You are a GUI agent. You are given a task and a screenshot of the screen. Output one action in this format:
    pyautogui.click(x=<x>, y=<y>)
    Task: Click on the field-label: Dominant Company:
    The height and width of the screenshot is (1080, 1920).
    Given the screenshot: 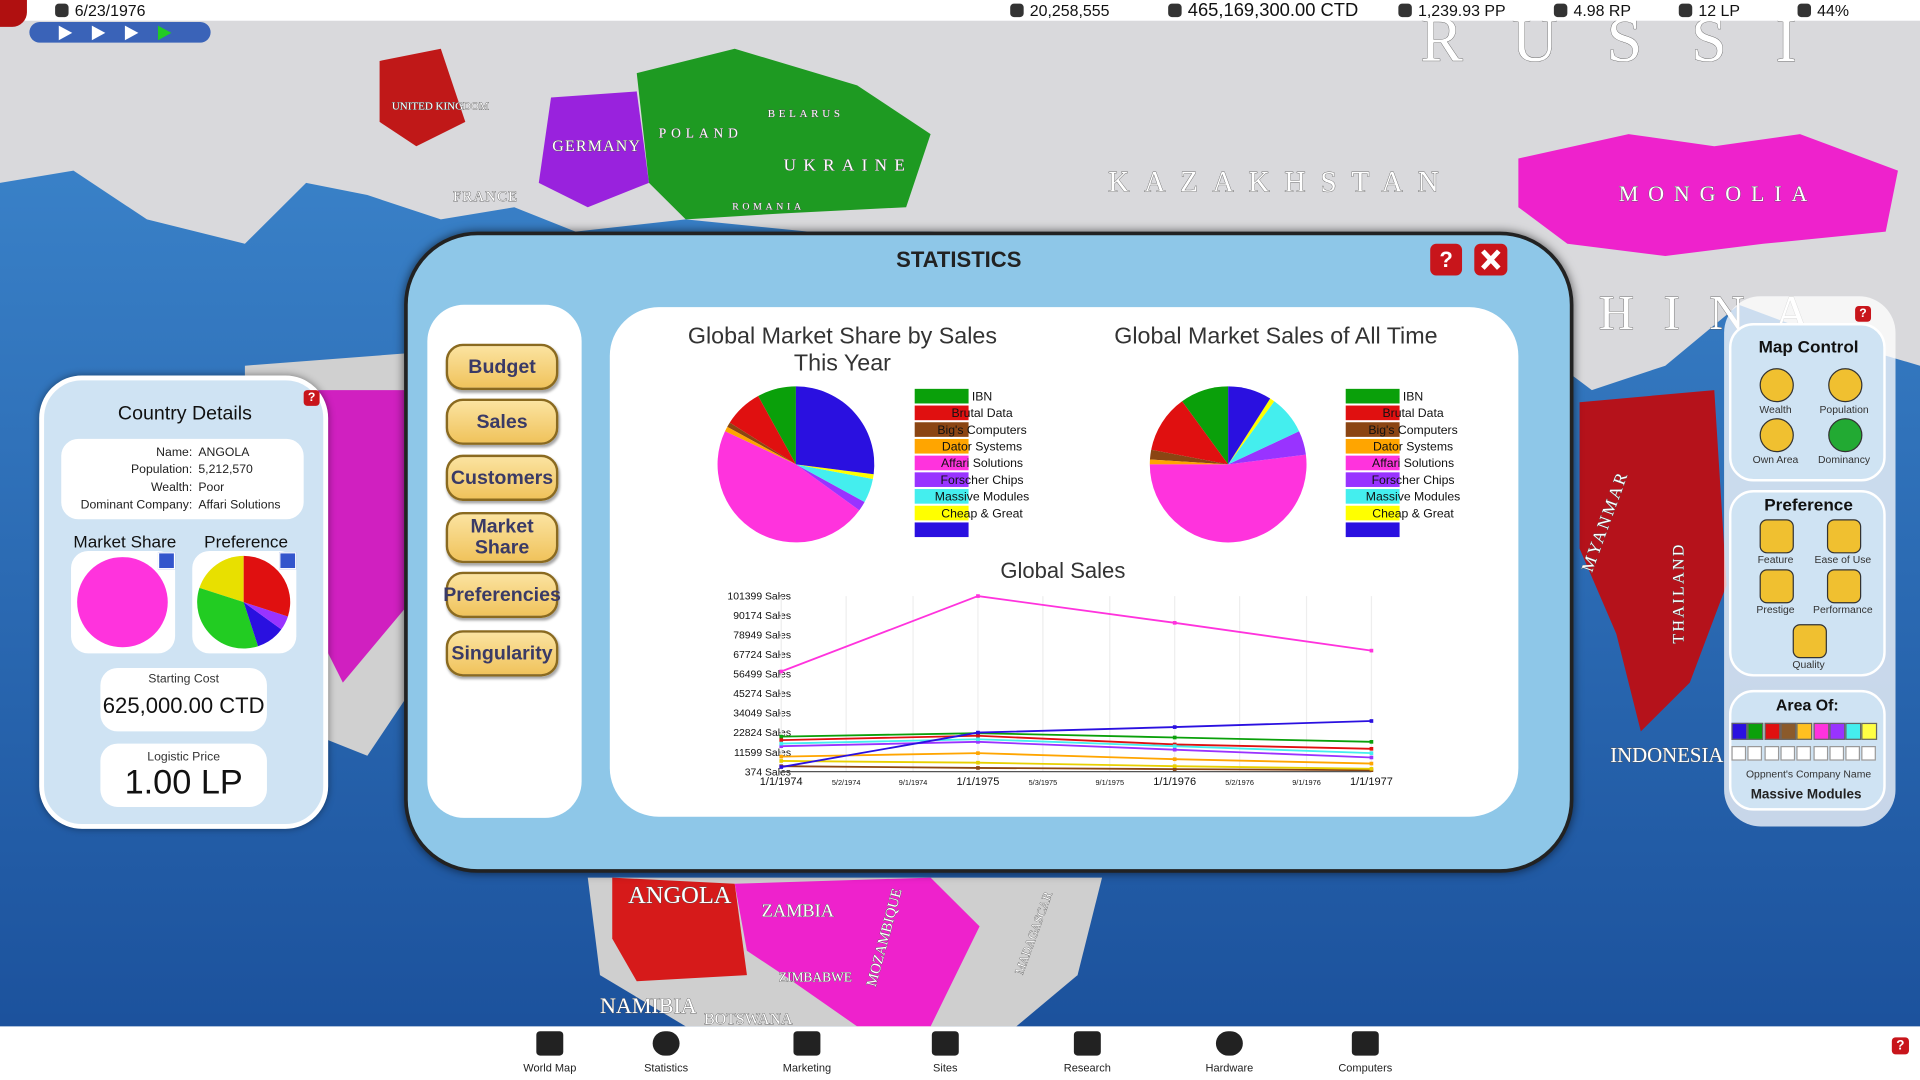 What is the action you would take?
    pyautogui.click(x=136, y=505)
    